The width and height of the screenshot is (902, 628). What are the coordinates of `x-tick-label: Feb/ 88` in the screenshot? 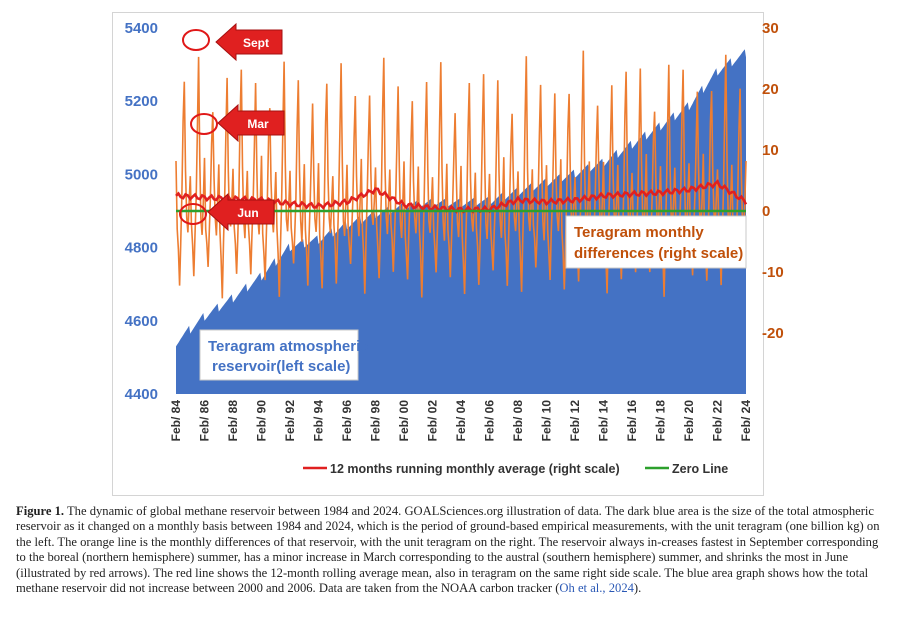 It's located at (233, 421).